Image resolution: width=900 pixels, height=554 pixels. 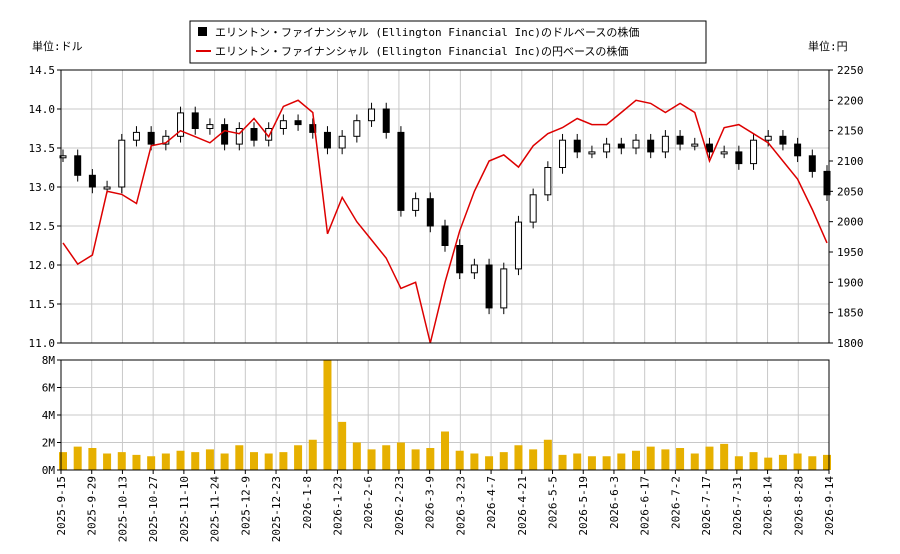 I want to click on right-axis-ticks: 1800 1850 1900 1950 2000 2050 2100 2150 2200 2250, so click(x=846, y=207).